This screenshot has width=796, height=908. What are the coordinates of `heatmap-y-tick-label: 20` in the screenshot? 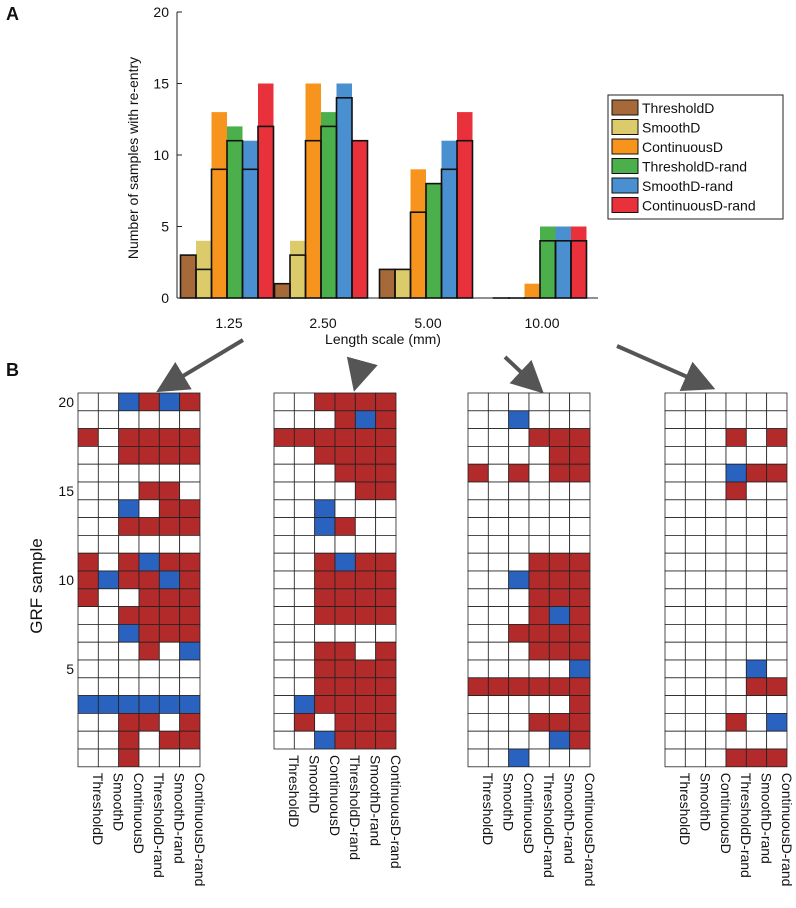 It's located at (66, 402).